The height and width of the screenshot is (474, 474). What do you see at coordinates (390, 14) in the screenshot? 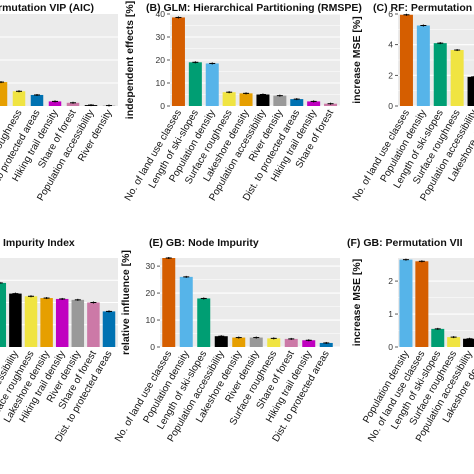
I see `y-tick-label: 6` at bounding box center [390, 14].